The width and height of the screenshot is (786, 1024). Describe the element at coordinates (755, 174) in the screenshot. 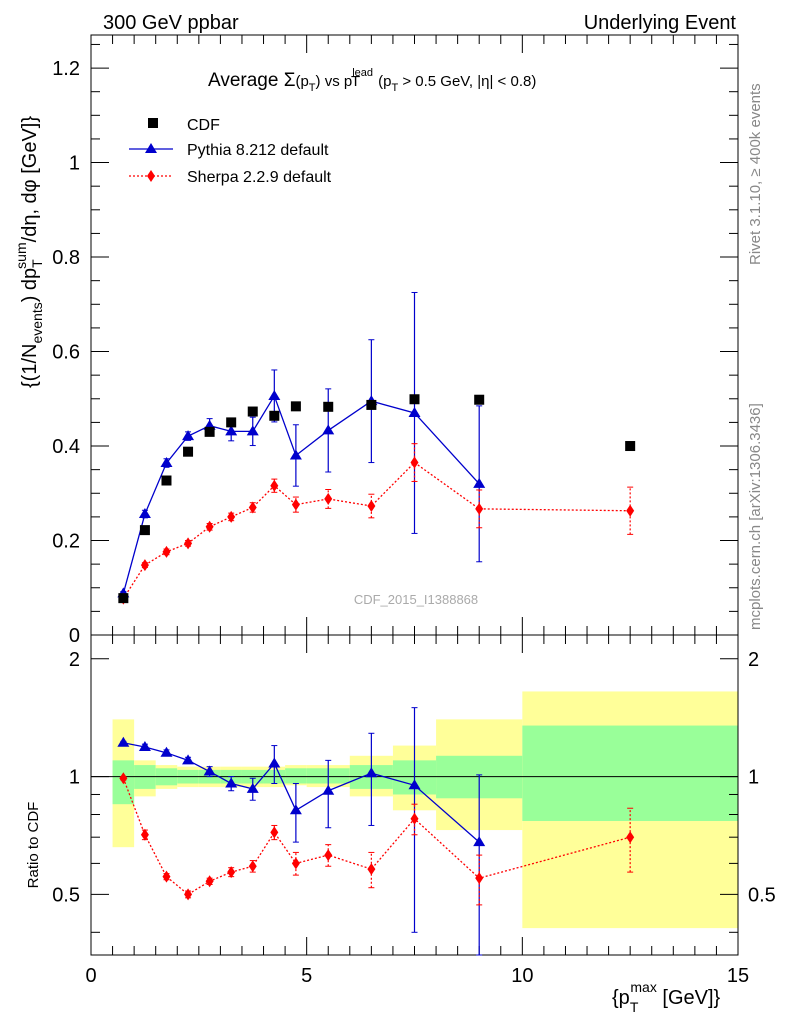

I see `rivet-label: Rivet 3.1.10, ≥ 400k events` at that location.